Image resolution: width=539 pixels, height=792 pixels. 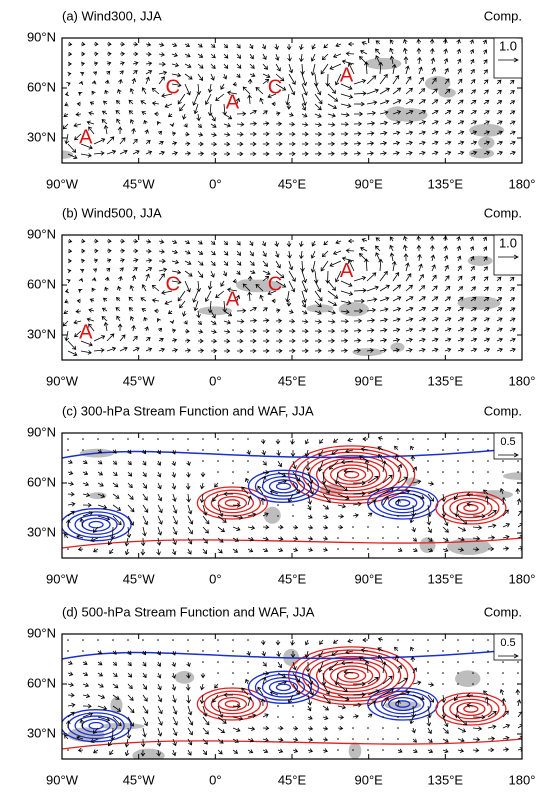 What do you see at coordinates (188, 410) in the screenshot?
I see `panel-title: (c) 300-hPa Stream Function and WAF, JJA` at bounding box center [188, 410].